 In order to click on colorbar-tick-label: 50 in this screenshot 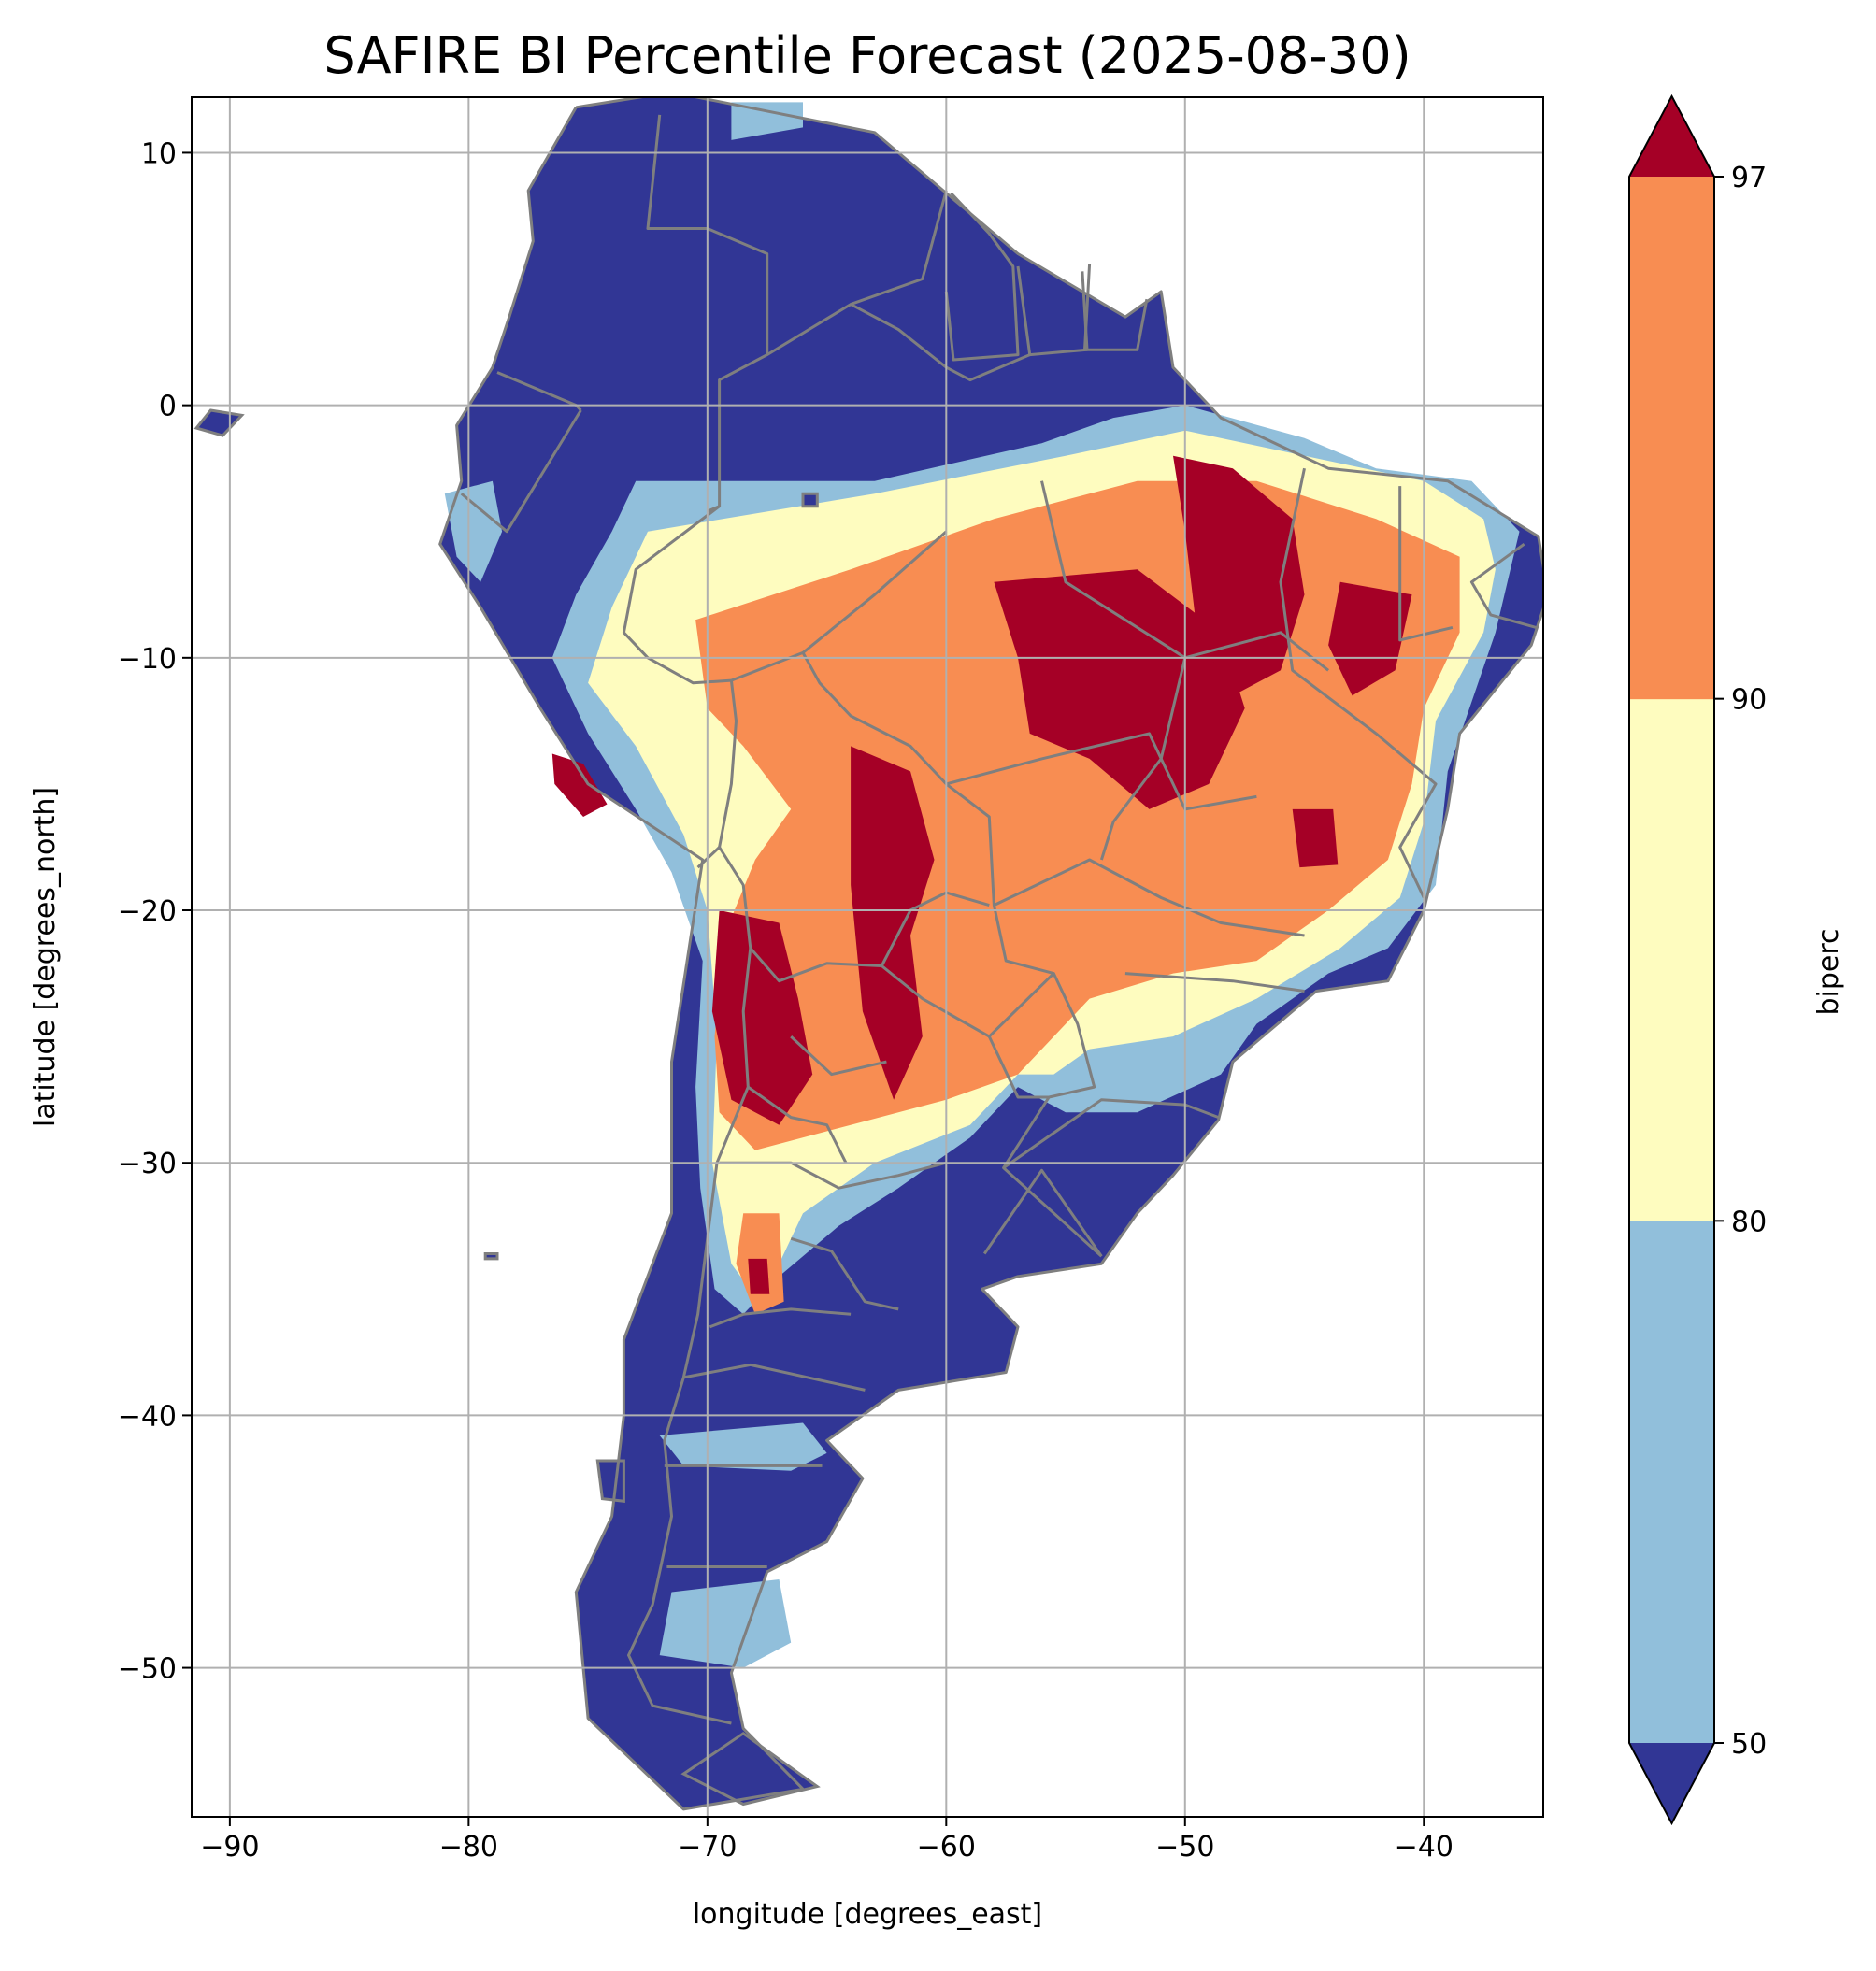, I will do `click(1749, 1744)`.